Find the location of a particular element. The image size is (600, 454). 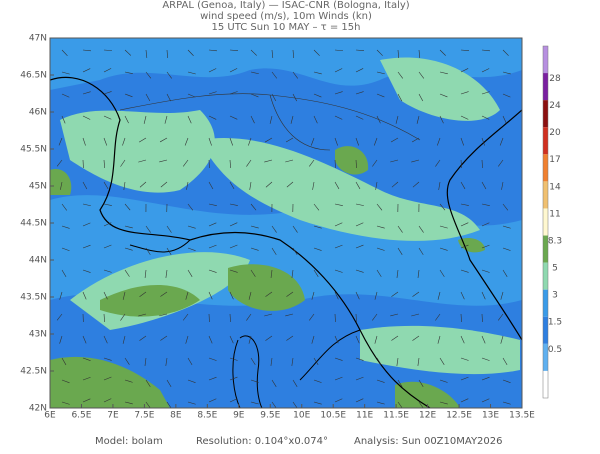

lon-label: 11E is located at coordinates (364, 416).